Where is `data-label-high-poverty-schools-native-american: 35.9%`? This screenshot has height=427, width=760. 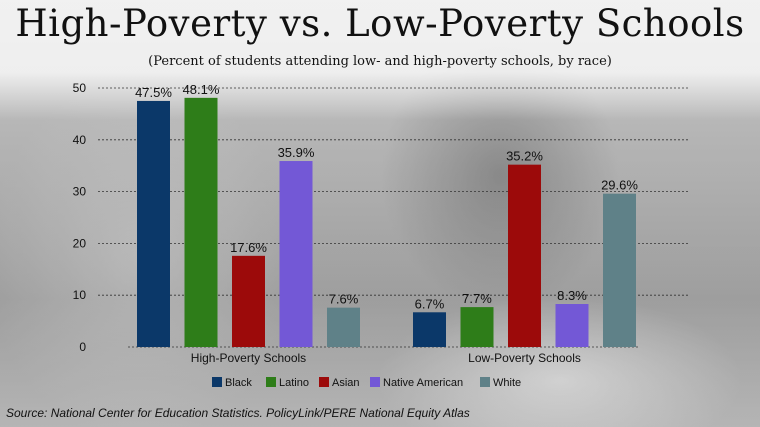 data-label-high-poverty-schools-native-american: 35.9% is located at coordinates (296, 152).